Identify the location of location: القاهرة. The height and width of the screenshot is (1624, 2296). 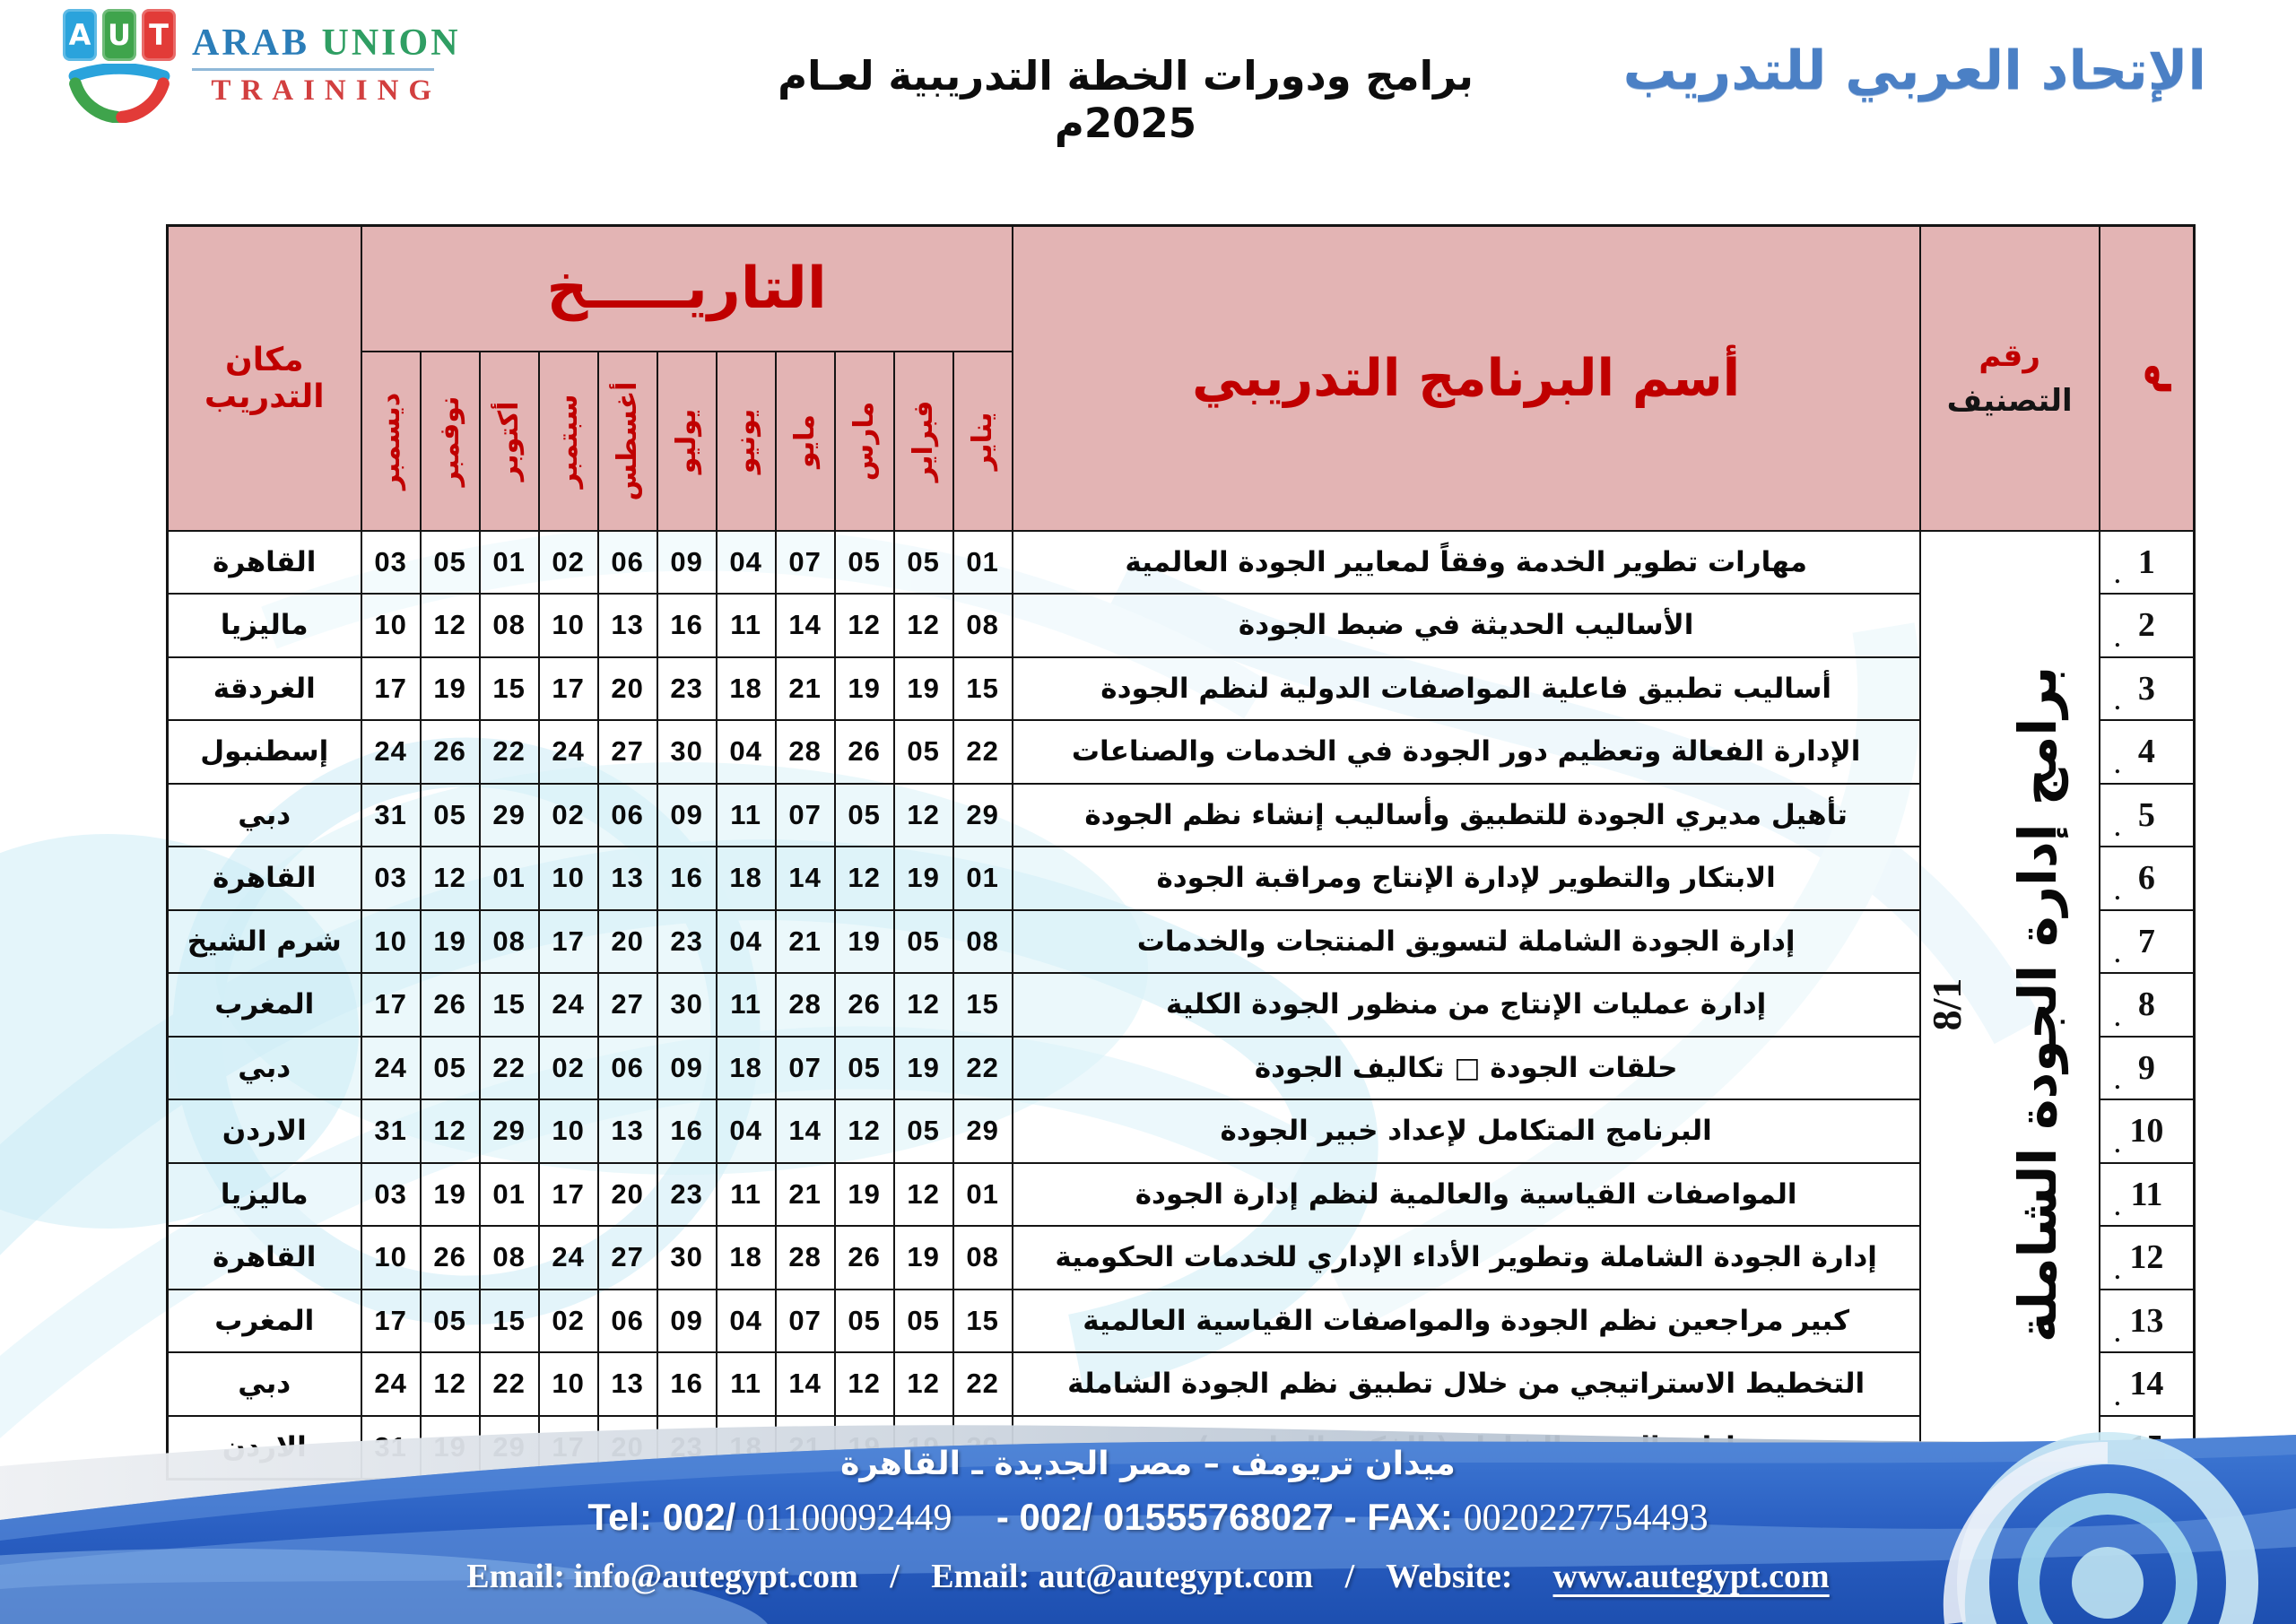
(264, 562).